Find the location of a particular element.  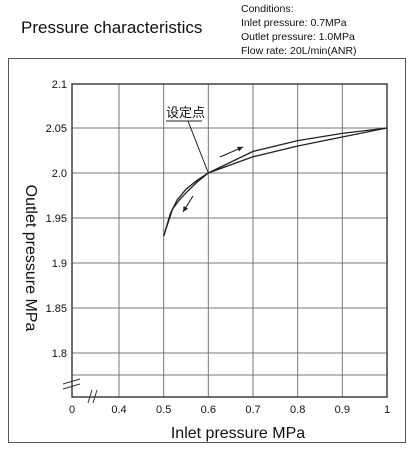

x-tick-label: 0.9 is located at coordinates (342, 410).